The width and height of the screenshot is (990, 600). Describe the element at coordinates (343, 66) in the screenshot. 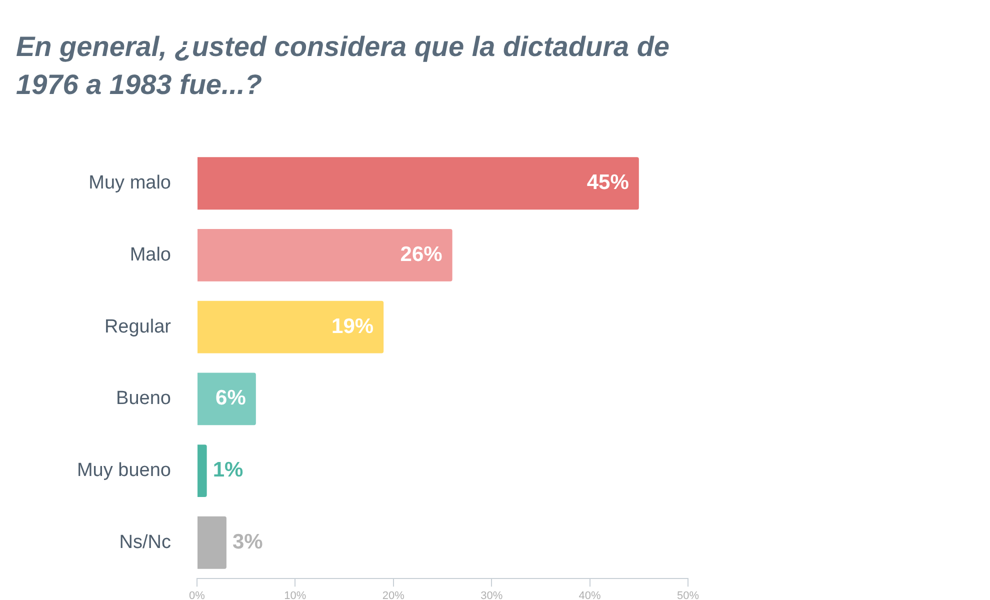

I see `chart-title: En general, ¿usted considera que la dictadura de 1976 a 1983 fue...?` at that location.